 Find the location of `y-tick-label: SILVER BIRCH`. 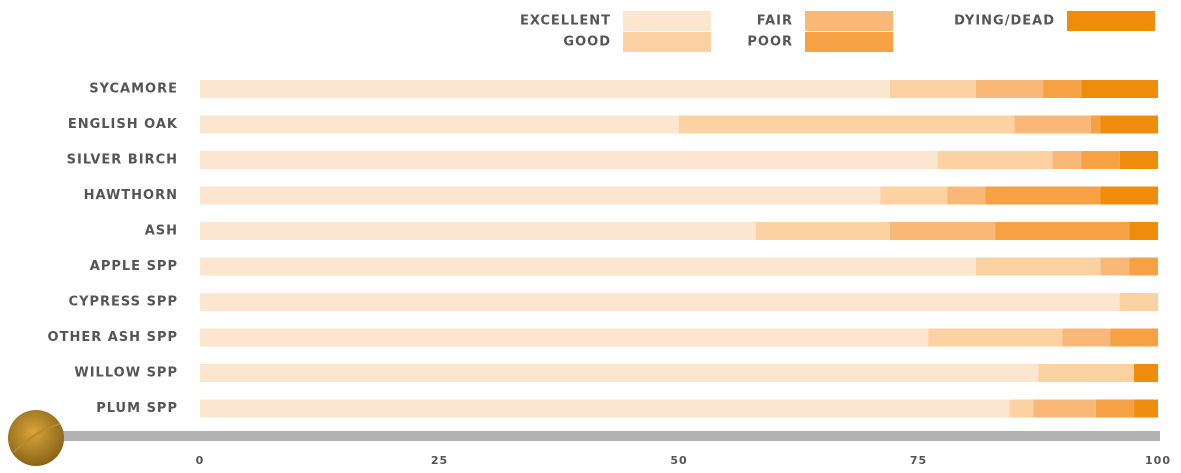

y-tick-label: SILVER BIRCH is located at coordinates (122, 160).